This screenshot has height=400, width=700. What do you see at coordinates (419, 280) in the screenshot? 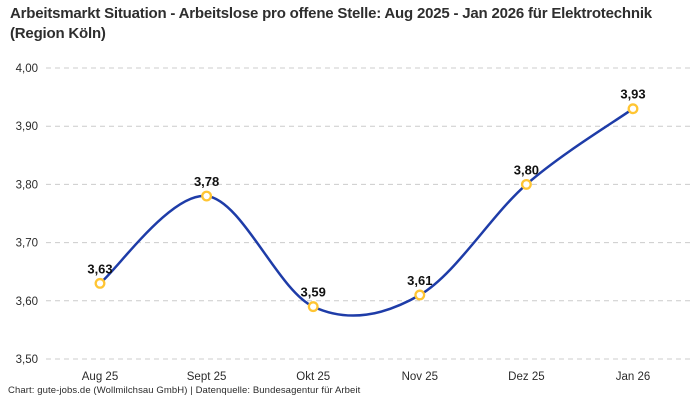
I see `data-point-label: 3,61` at bounding box center [419, 280].